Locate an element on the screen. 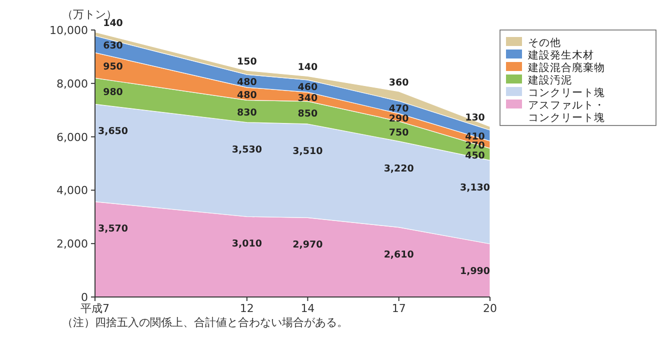 The width and height of the screenshot is (664, 340). x-tick-label: 12 is located at coordinates (247, 308).